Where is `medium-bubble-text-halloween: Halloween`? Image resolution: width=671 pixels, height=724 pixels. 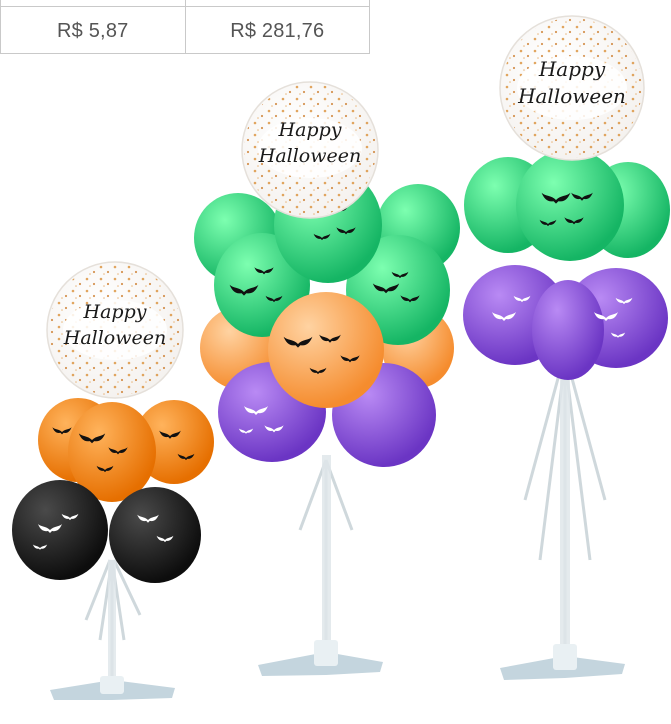 medium-bubble-text-halloween: Halloween is located at coordinates (309, 156).